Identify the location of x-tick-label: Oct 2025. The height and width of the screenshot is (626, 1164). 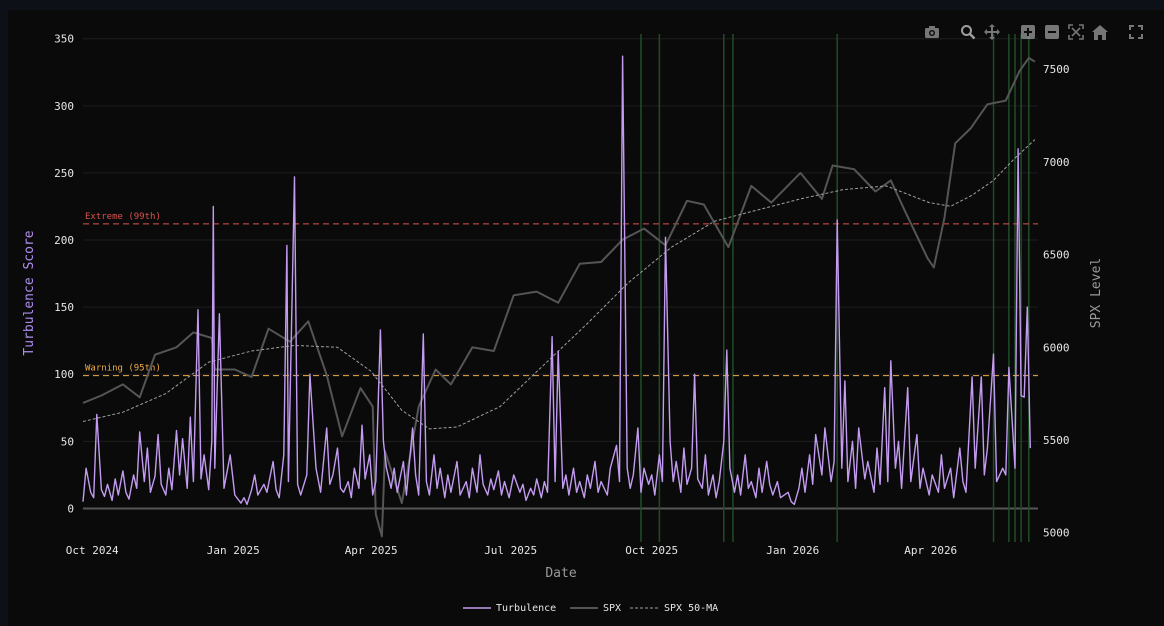
(651, 550).